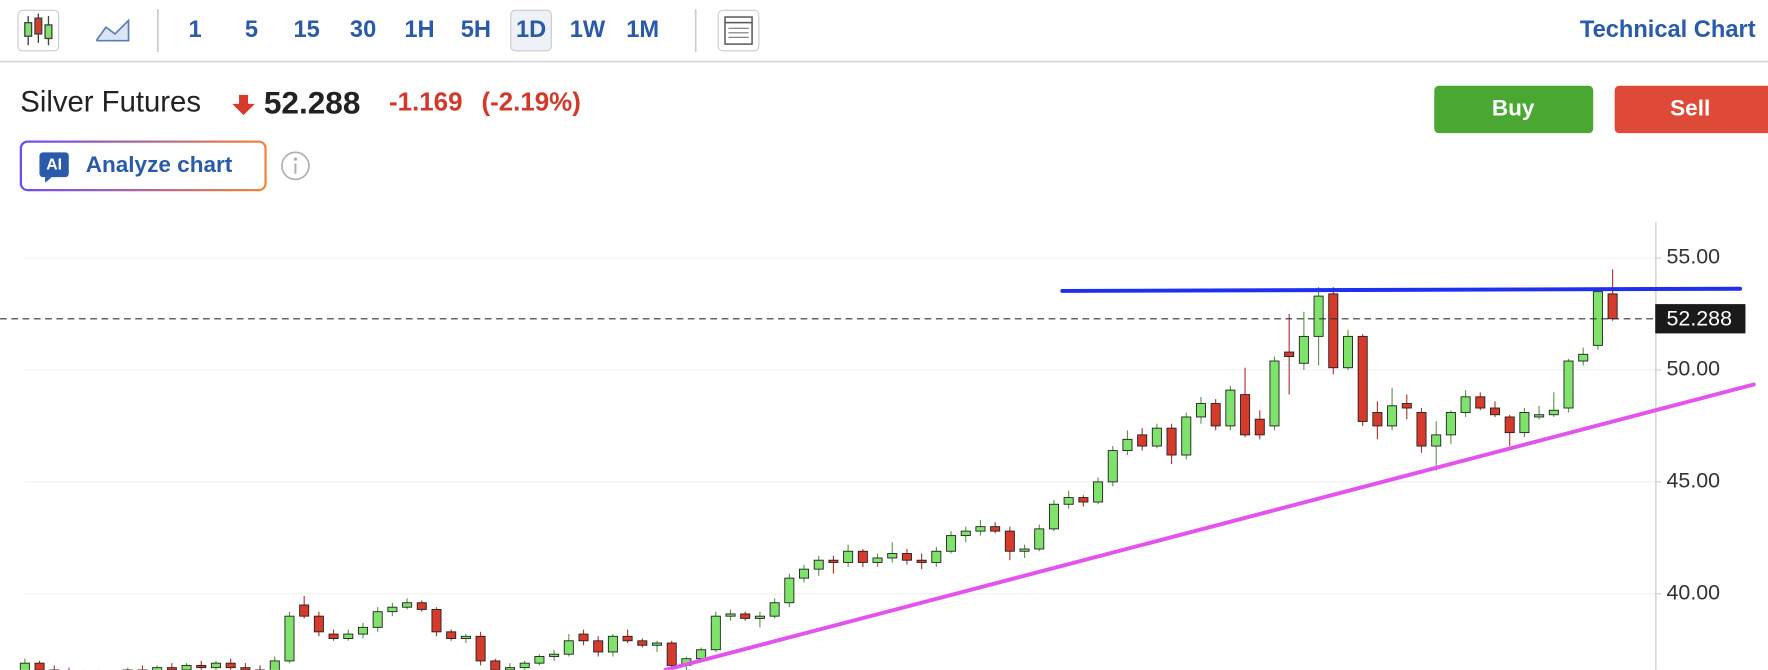 The width and height of the screenshot is (1768, 670). Describe the element at coordinates (295, 166) in the screenshot. I see `info-icon` at that location.